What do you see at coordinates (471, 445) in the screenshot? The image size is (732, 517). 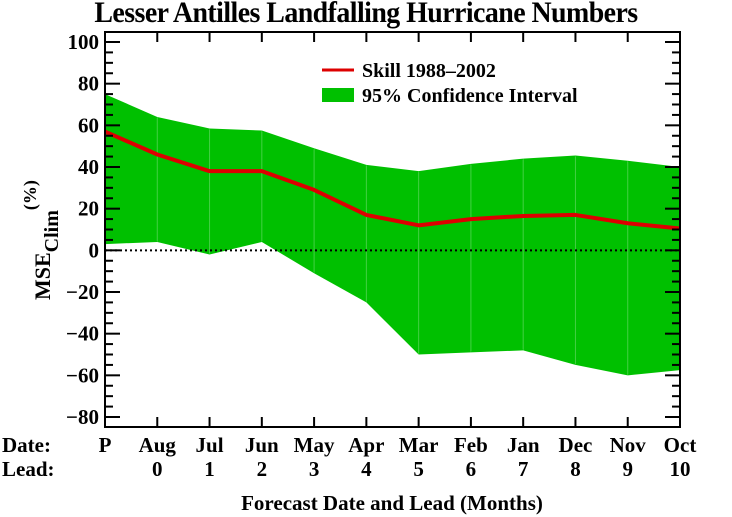 I see `x-date-label: Feb` at bounding box center [471, 445].